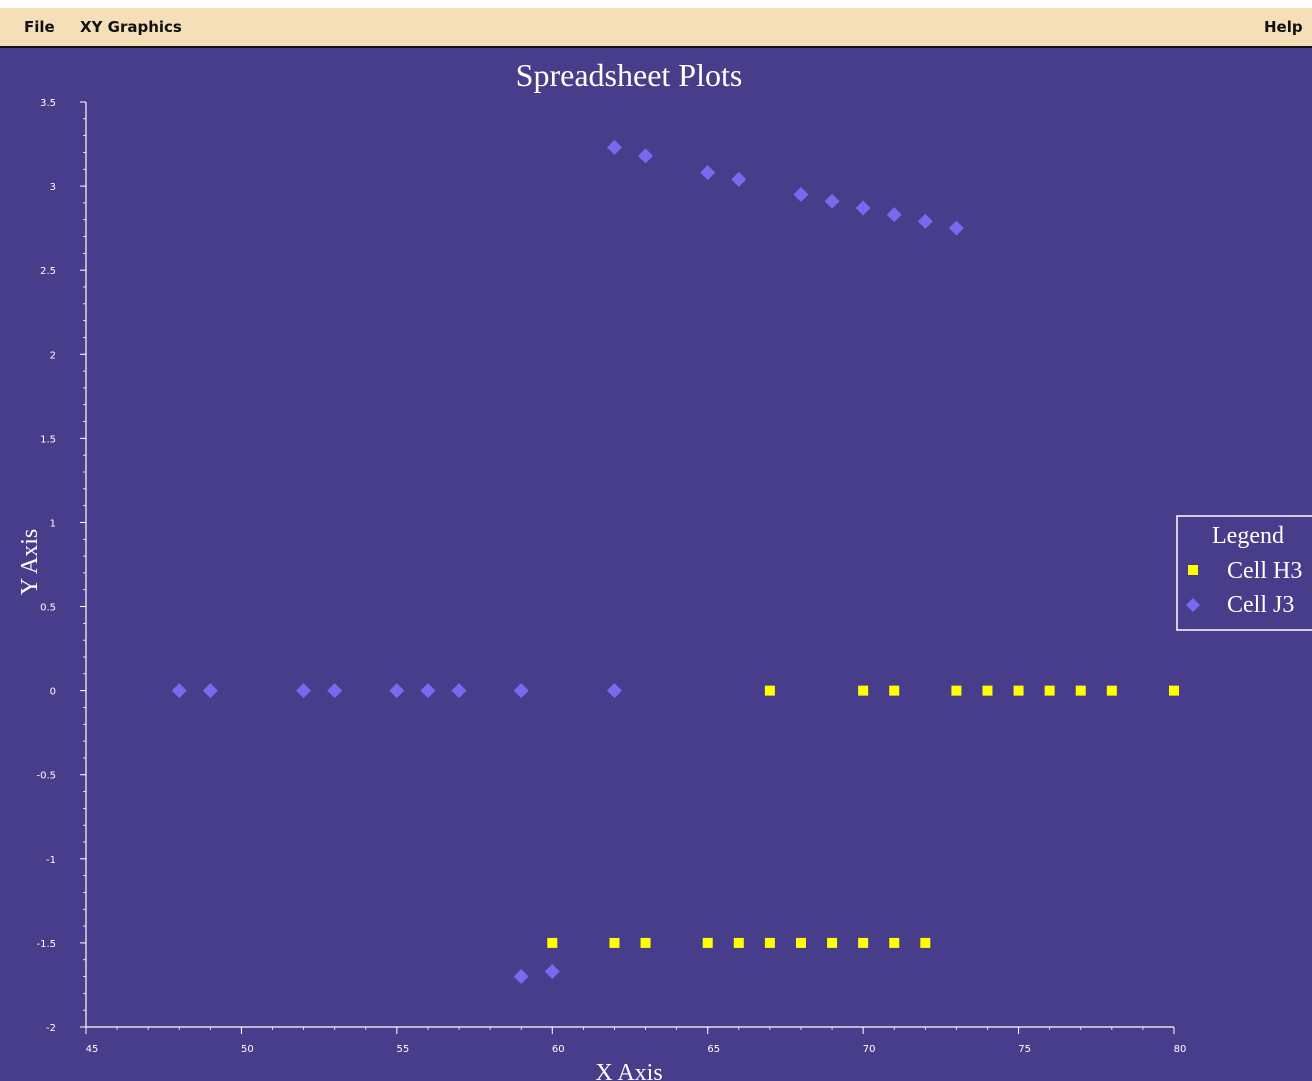 This screenshot has width=1312, height=1081. What do you see at coordinates (1193, 570) in the screenshot?
I see `legend-marker-cell-h3` at bounding box center [1193, 570].